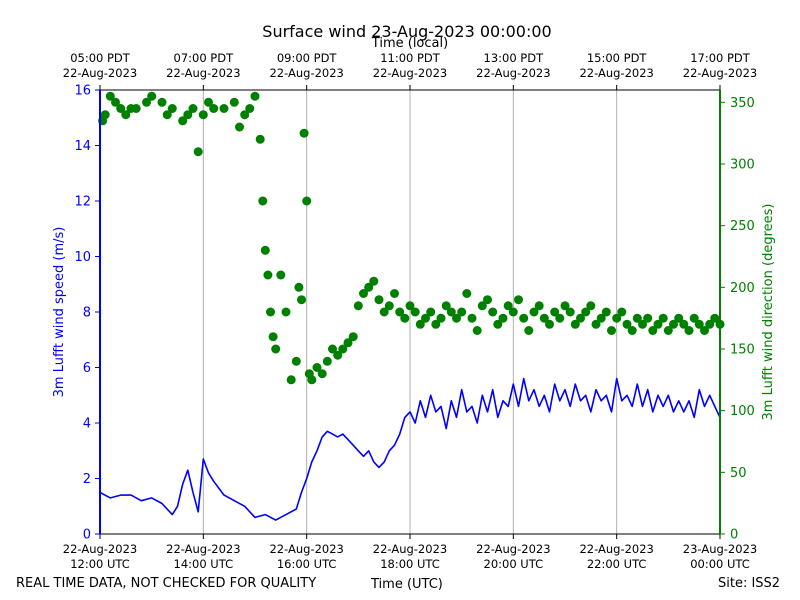  I want to click on top-tick-label-0: 05:00 PDT, so click(100, 58).